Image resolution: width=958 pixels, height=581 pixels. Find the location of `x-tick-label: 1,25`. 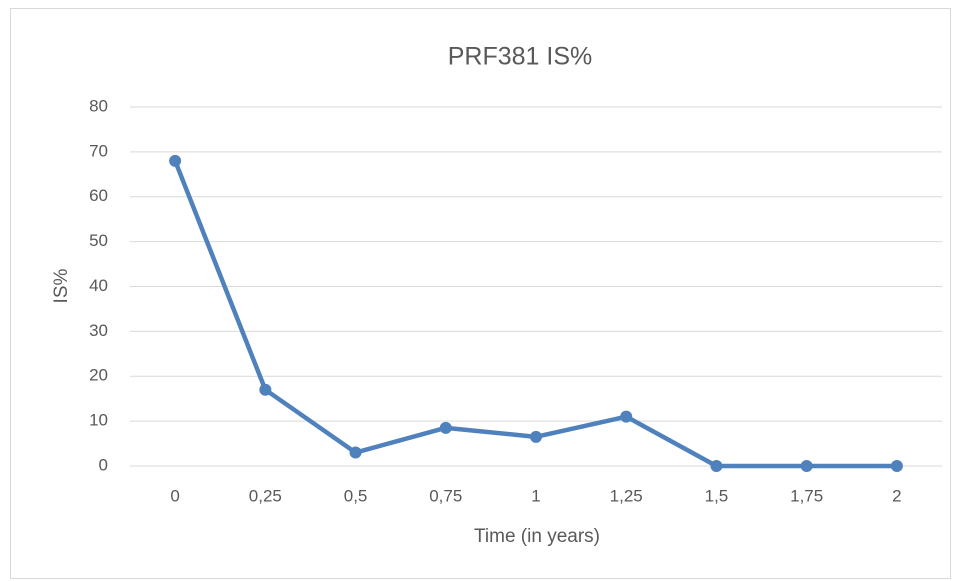

x-tick-label: 1,25 is located at coordinates (626, 495).